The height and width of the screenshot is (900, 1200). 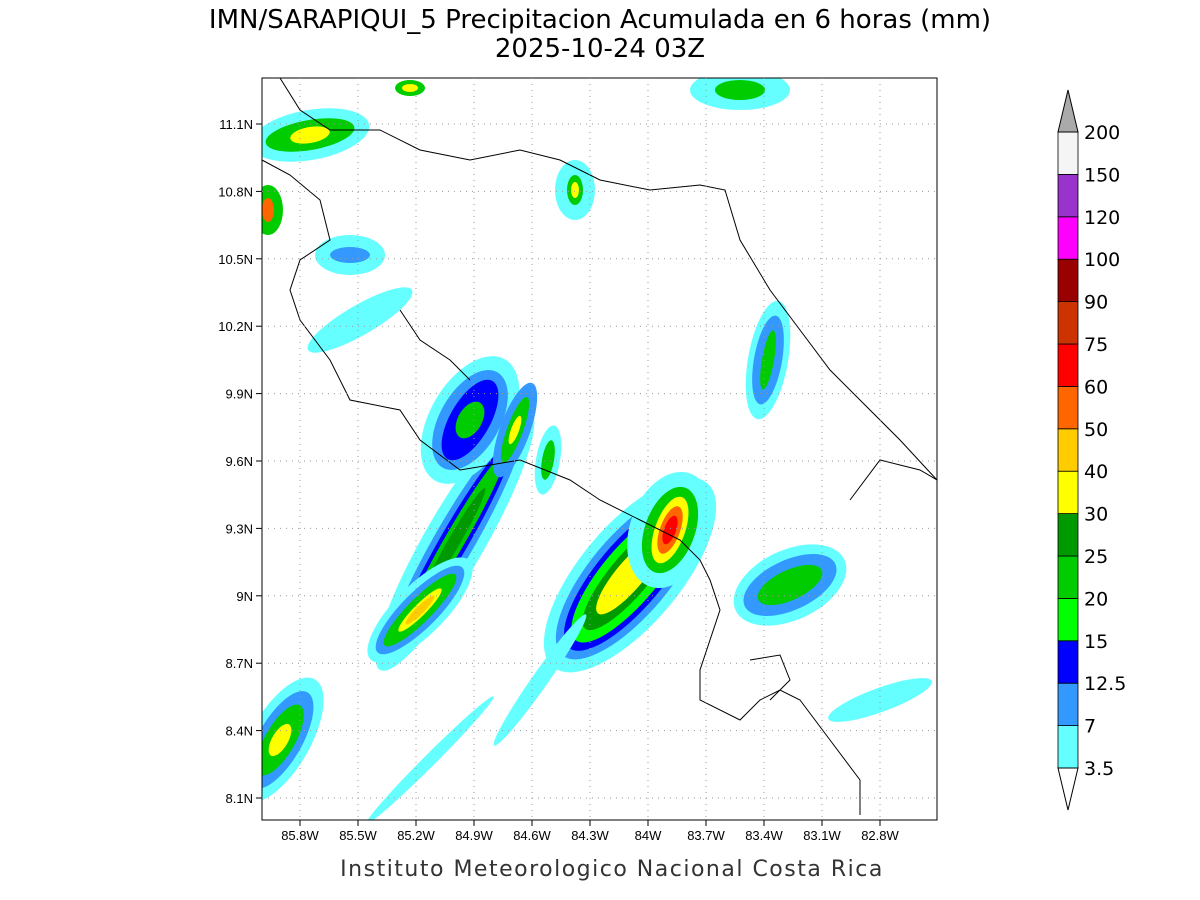 I want to click on colorbar-under, so click(x=1068, y=789).